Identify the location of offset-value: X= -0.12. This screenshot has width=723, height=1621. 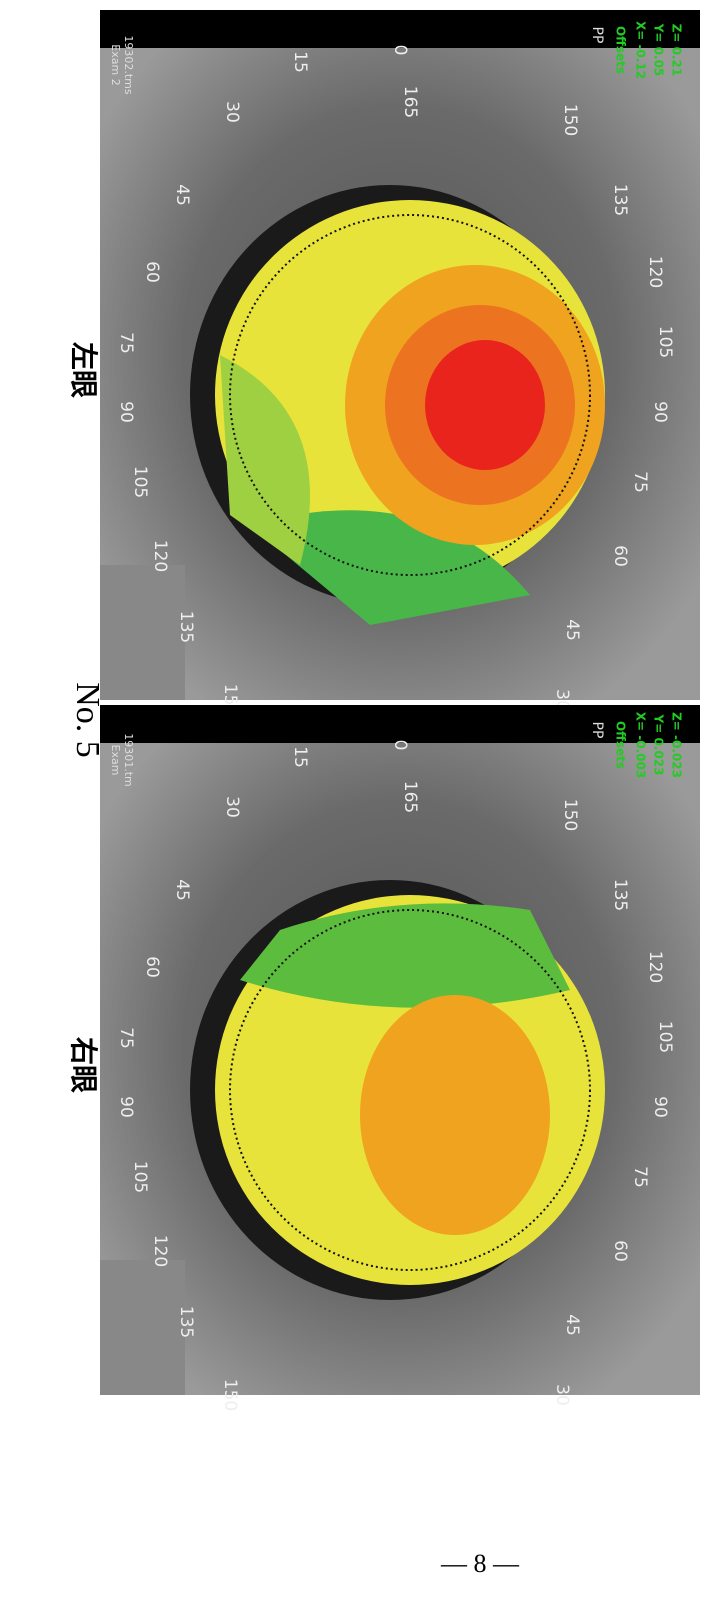
(641, 50).